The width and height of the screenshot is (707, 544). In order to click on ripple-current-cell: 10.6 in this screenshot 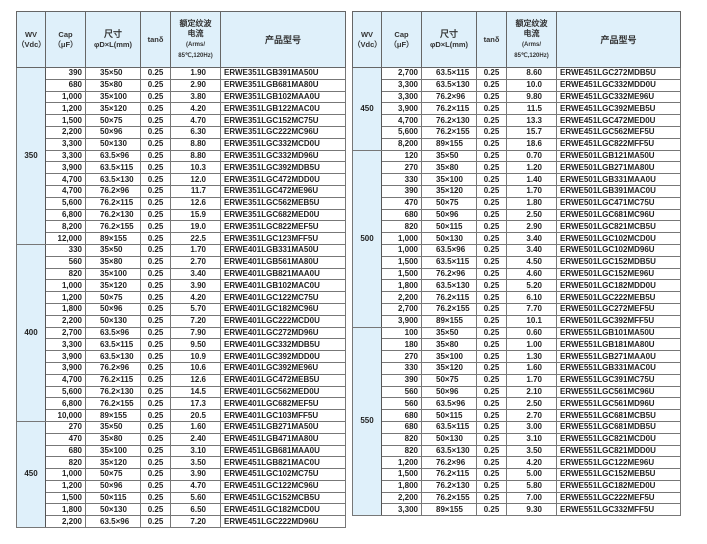, I will do `click(195, 368)`.